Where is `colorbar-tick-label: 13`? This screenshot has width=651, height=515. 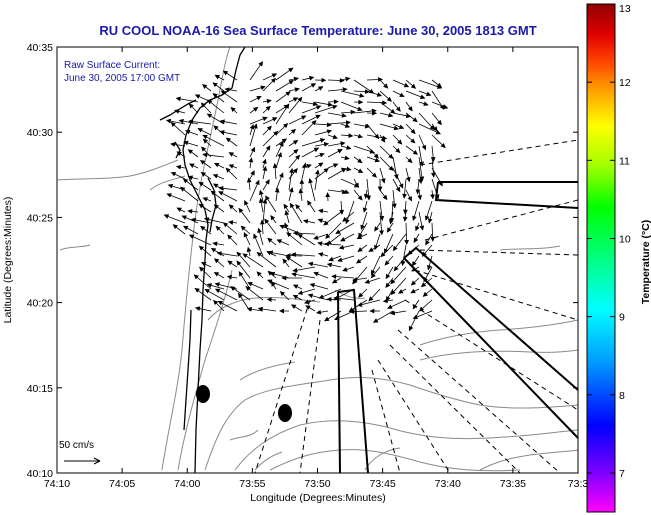 colorbar-tick-label: 13 is located at coordinates (625, 9).